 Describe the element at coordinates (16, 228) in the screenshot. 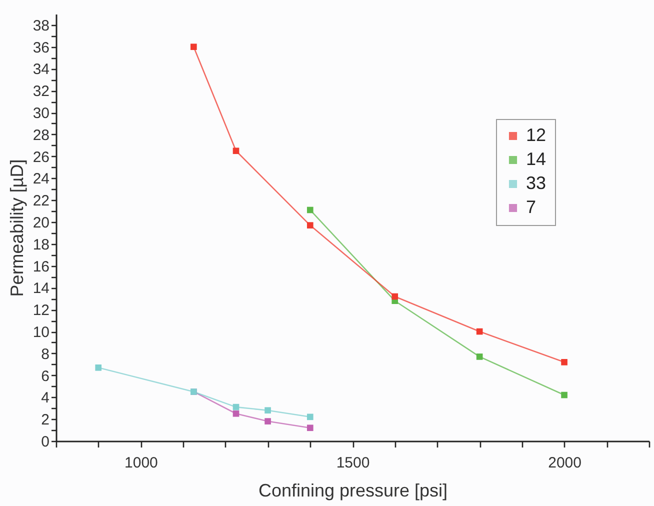

I see `y-axis-title: Permeability [µD]` at that location.